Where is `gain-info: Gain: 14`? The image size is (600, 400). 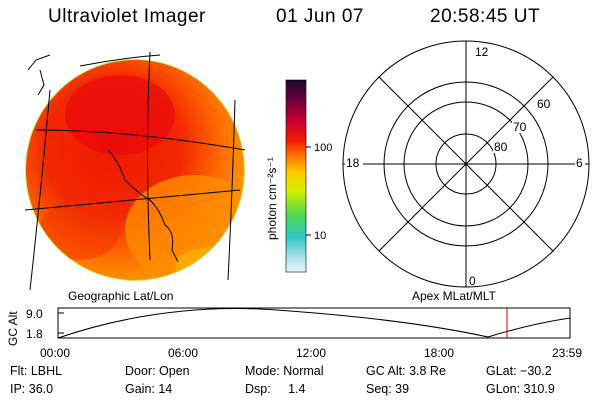
gain-info: Gain: 14 is located at coordinates (149, 389).